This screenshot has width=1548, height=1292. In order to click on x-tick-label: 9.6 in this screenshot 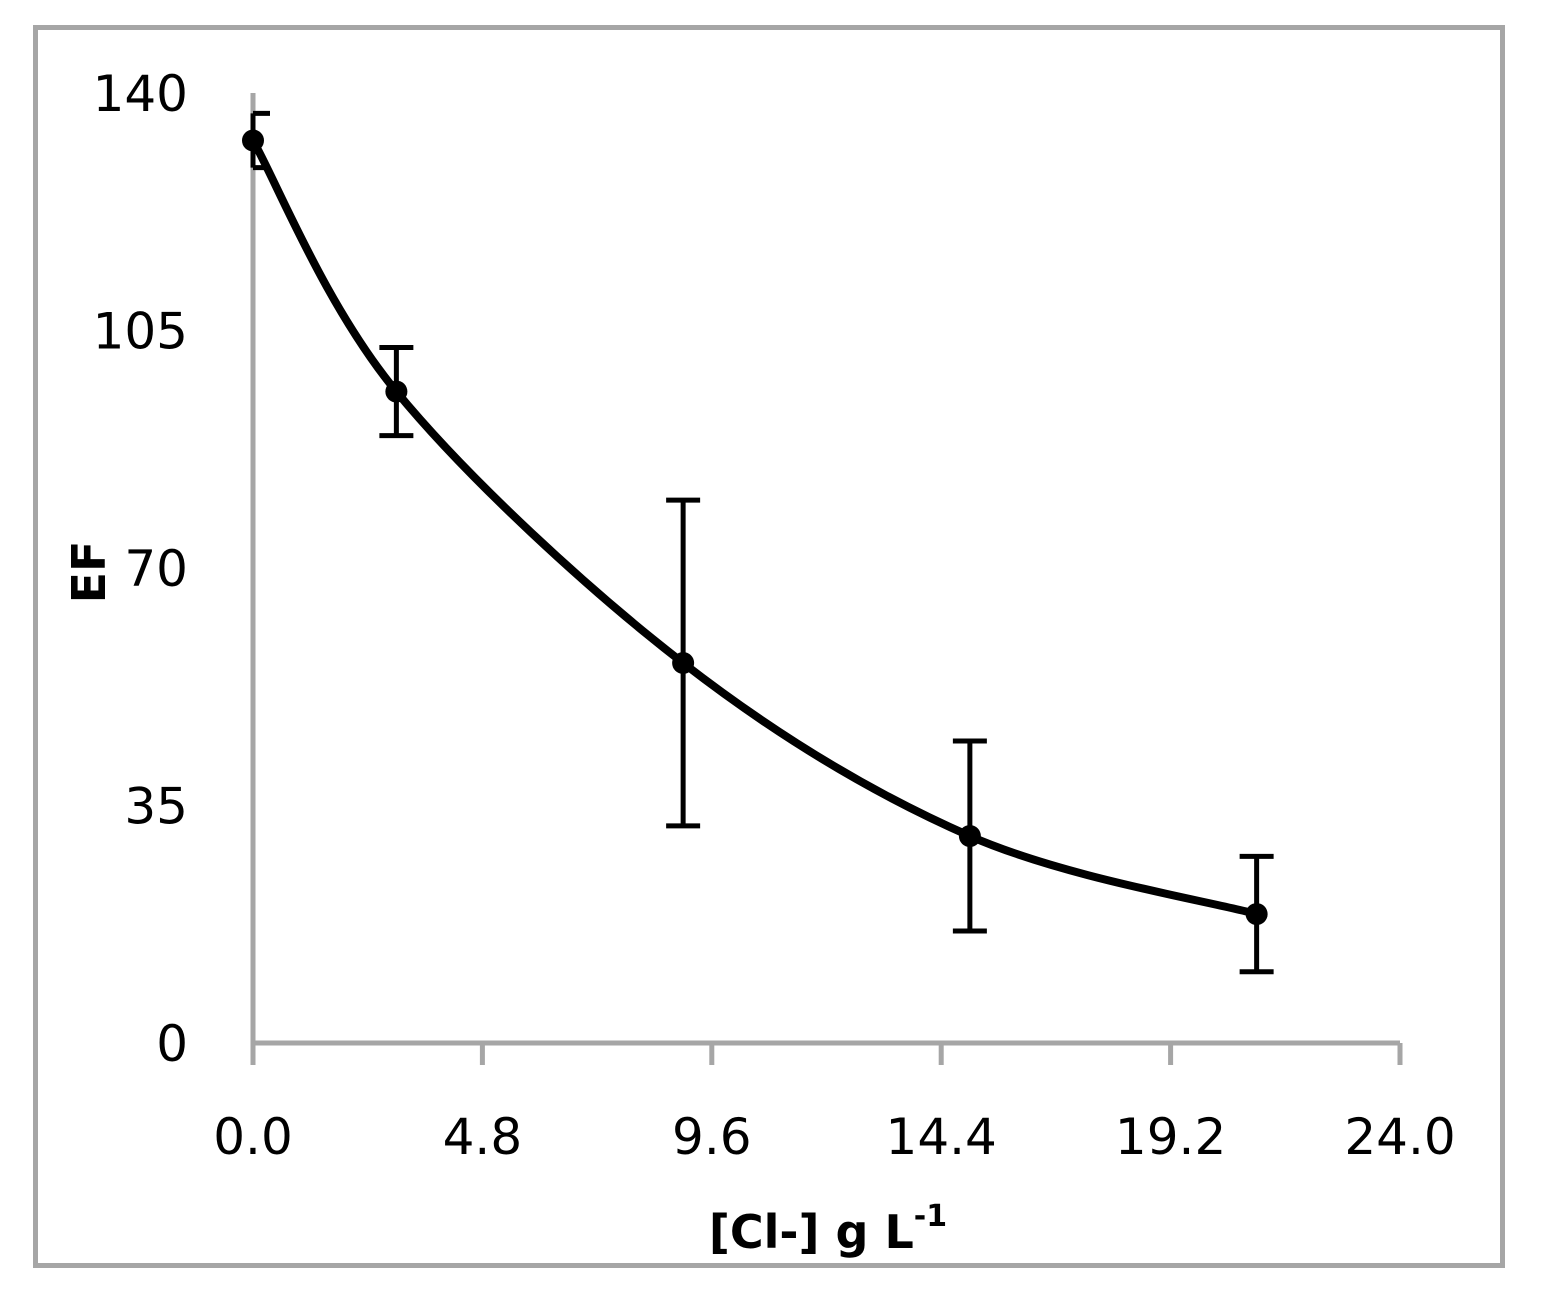, I will do `click(712, 1137)`.